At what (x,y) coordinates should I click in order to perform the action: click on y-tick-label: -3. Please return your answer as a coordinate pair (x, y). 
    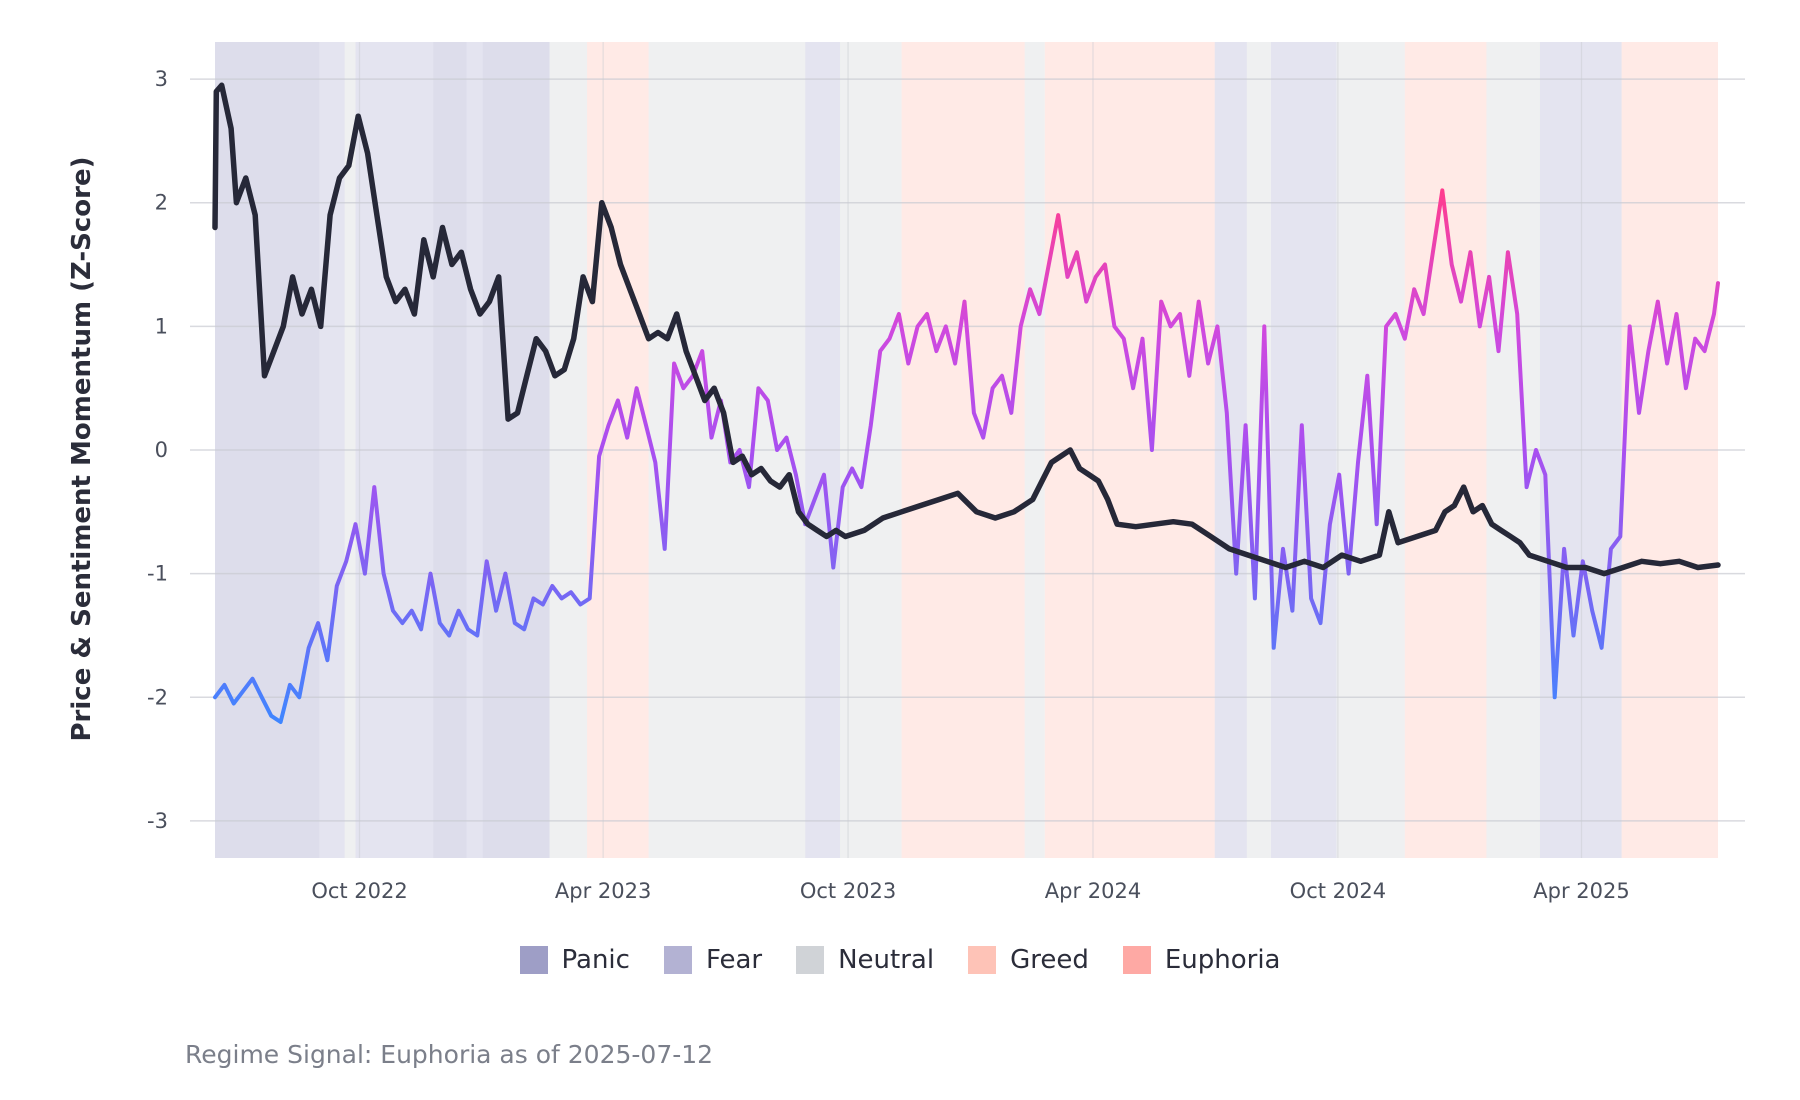
    Looking at the image, I should click on (157, 821).